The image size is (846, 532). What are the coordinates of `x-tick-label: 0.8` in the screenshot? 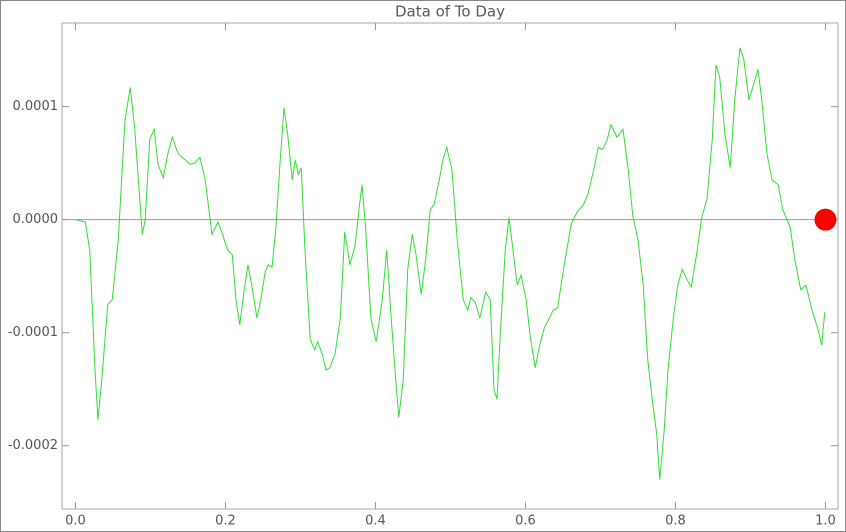 It's located at (675, 521).